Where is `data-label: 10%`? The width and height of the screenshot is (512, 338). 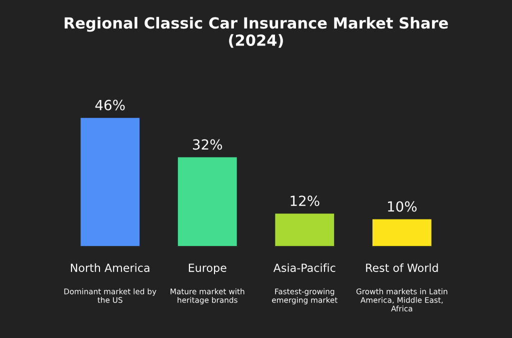
data-label: 10% is located at coordinates (402, 206).